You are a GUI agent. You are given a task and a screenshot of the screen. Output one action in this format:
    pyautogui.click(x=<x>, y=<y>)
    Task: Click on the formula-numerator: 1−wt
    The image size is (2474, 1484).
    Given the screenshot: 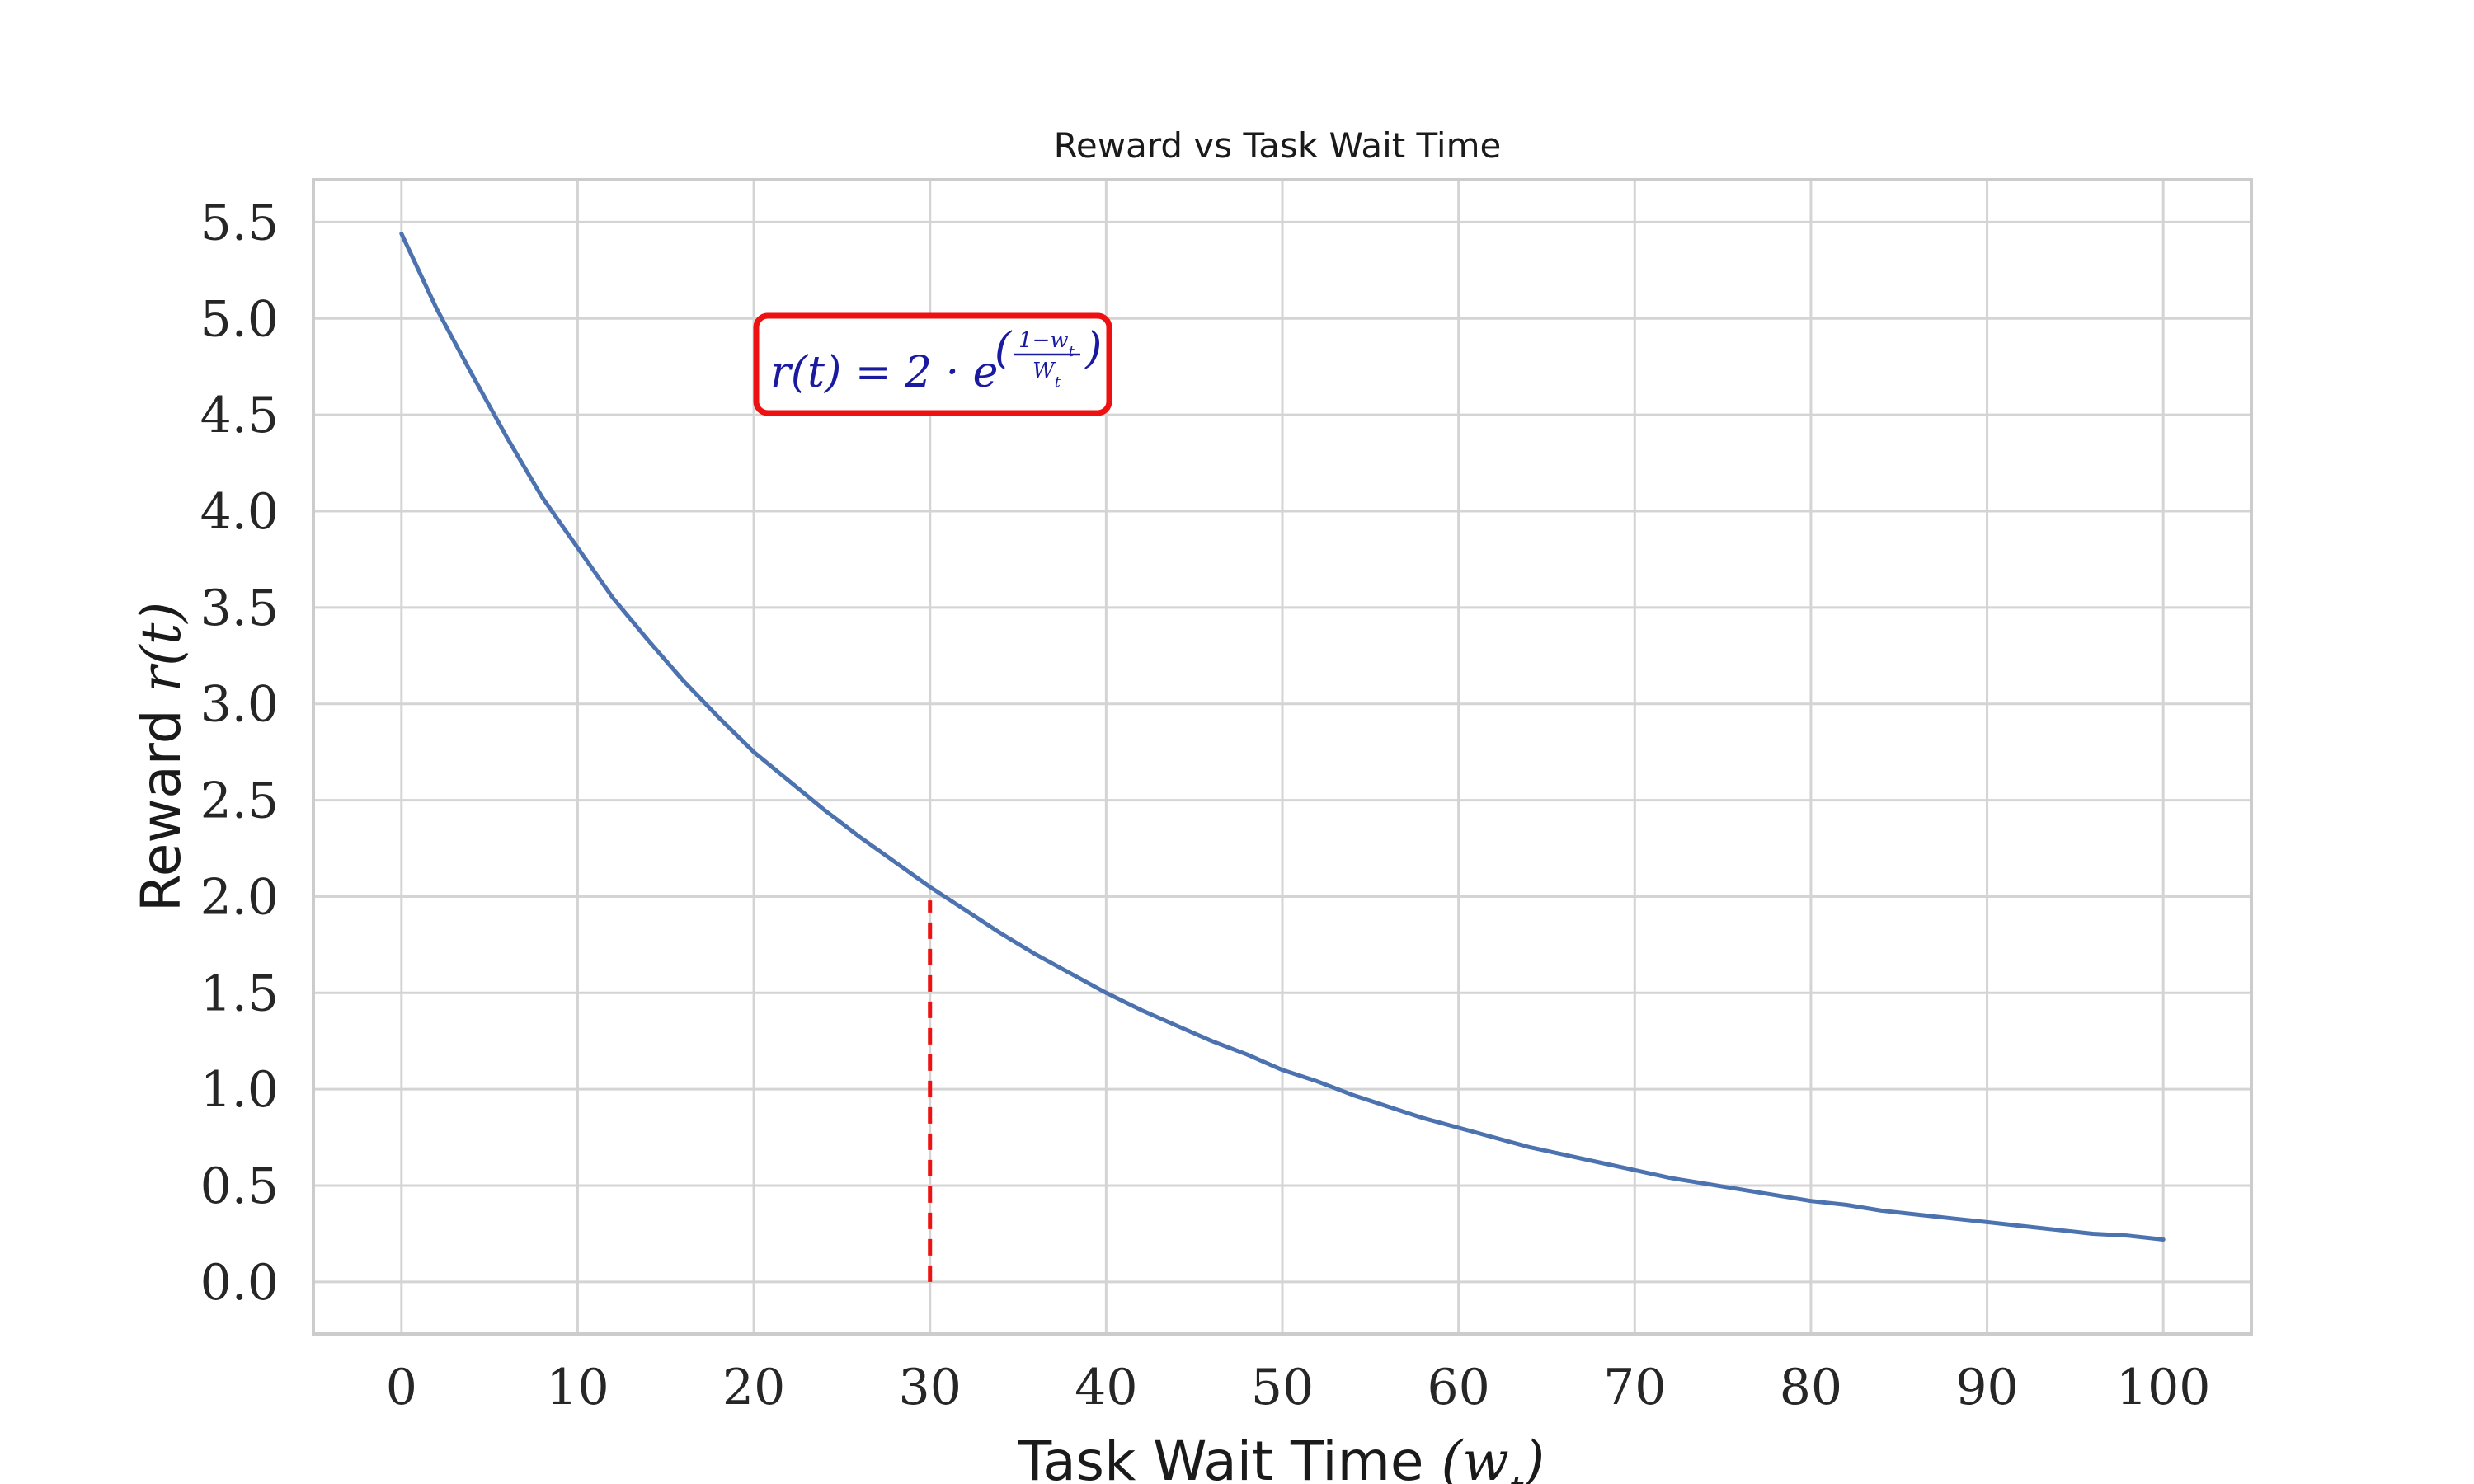 What is the action you would take?
    pyautogui.click(x=1046, y=344)
    